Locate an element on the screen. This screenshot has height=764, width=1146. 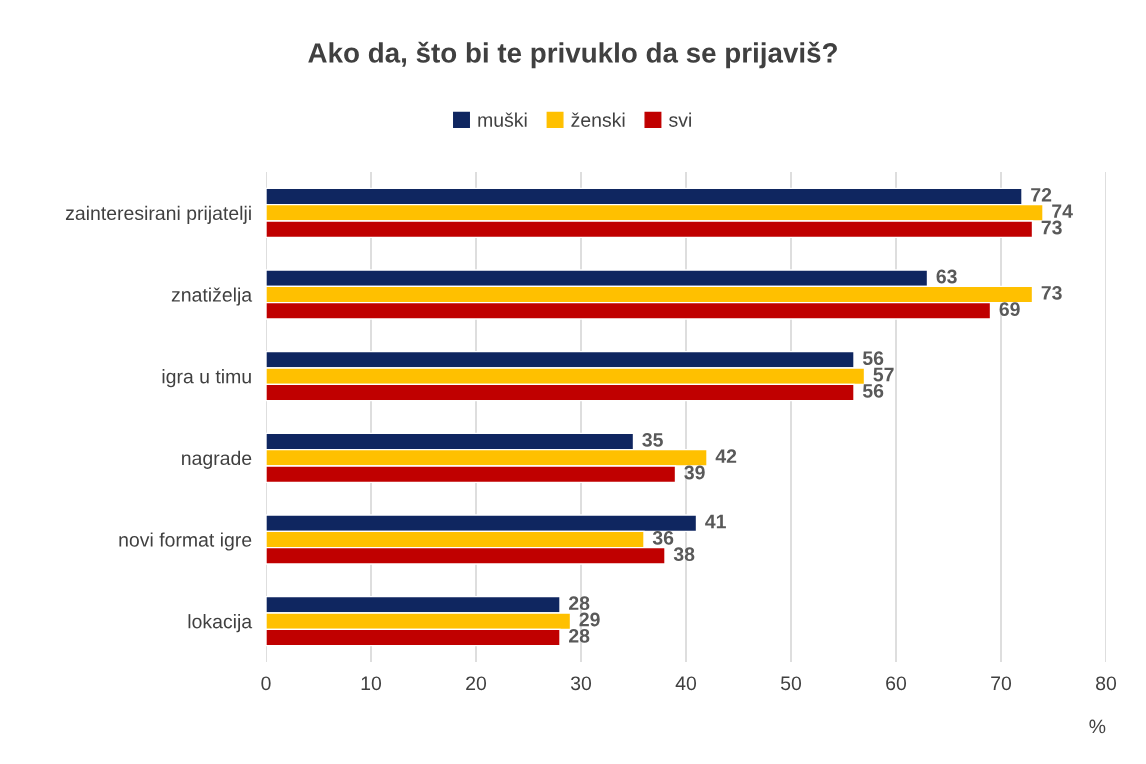
data-label: 35 is located at coordinates (652, 439).